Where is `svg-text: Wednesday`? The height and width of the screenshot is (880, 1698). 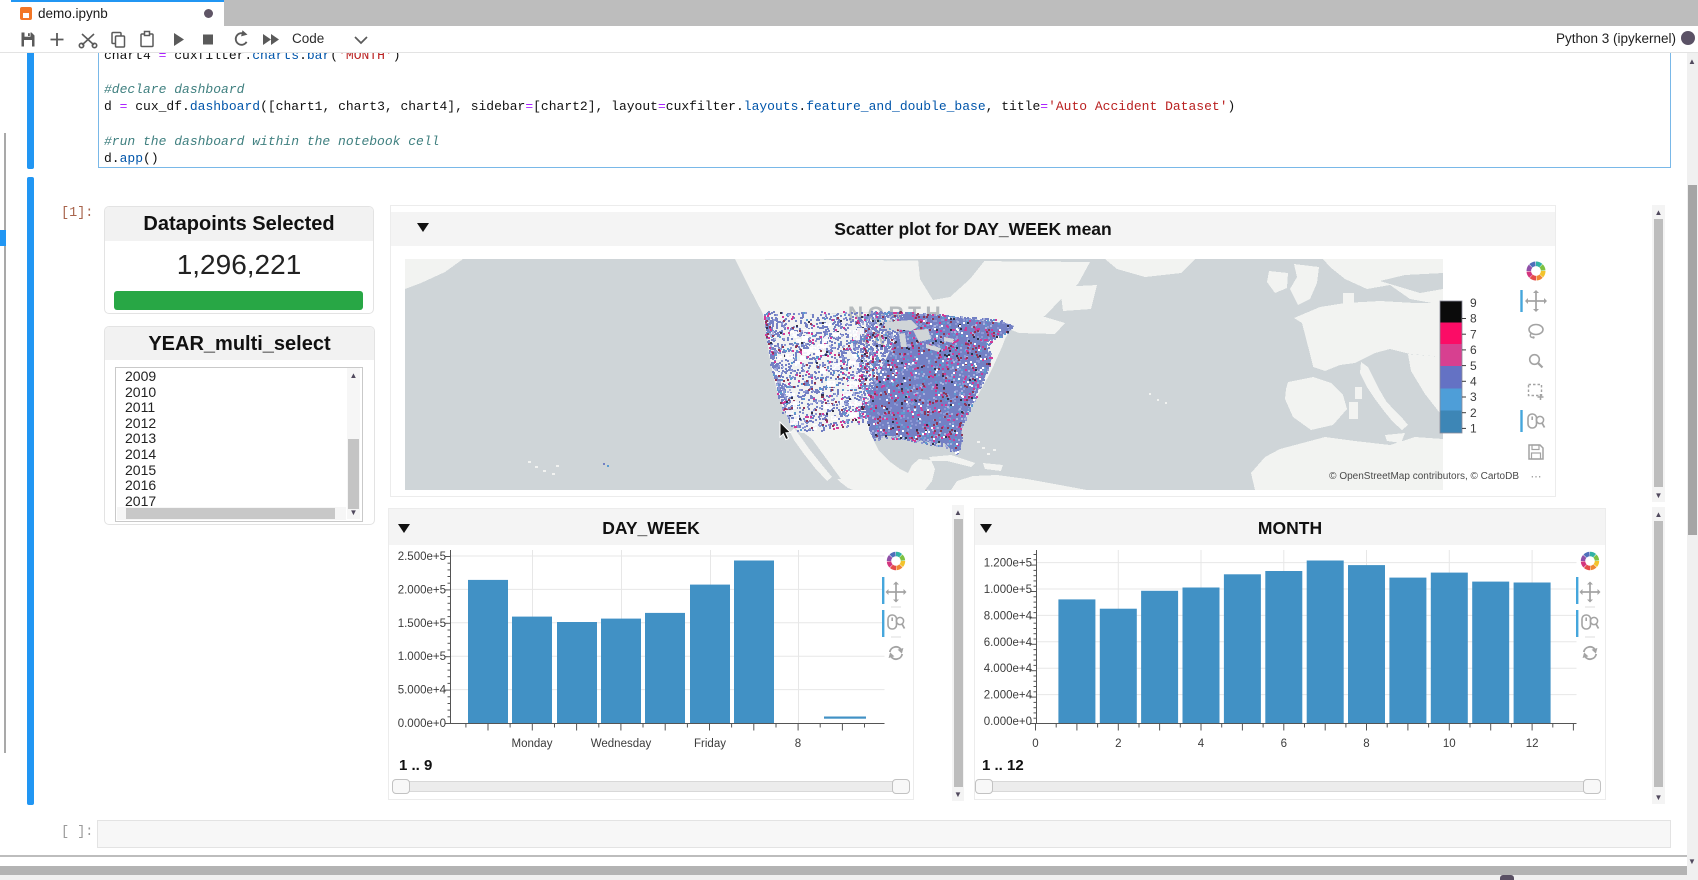
svg-text: Wednesday is located at coordinates (621, 744).